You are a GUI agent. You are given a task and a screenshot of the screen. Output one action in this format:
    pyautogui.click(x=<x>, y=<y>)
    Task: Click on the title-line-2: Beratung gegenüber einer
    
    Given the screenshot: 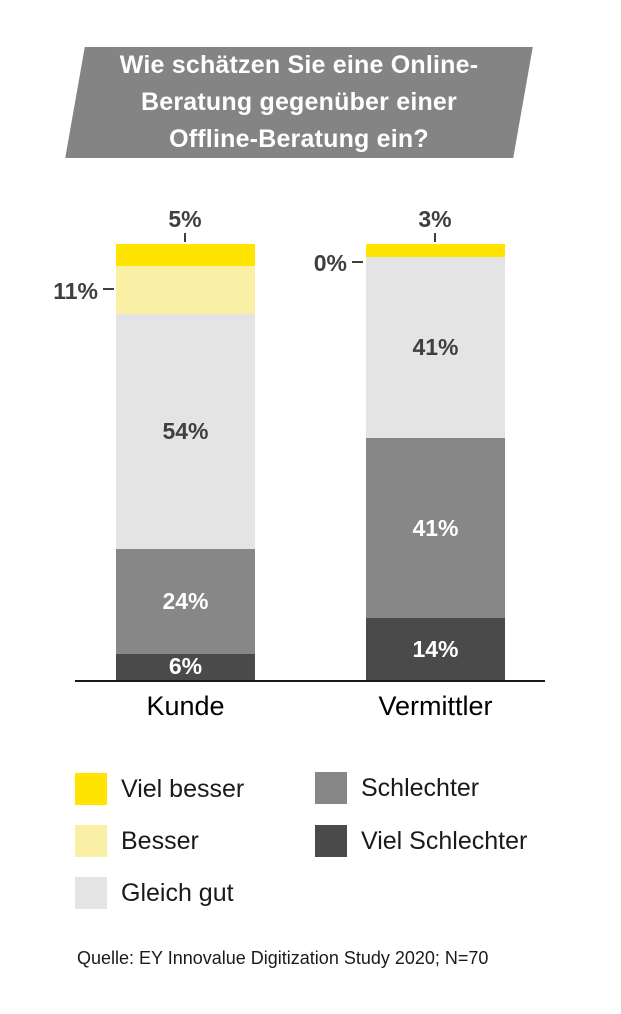 What is the action you would take?
    pyautogui.click(x=299, y=102)
    